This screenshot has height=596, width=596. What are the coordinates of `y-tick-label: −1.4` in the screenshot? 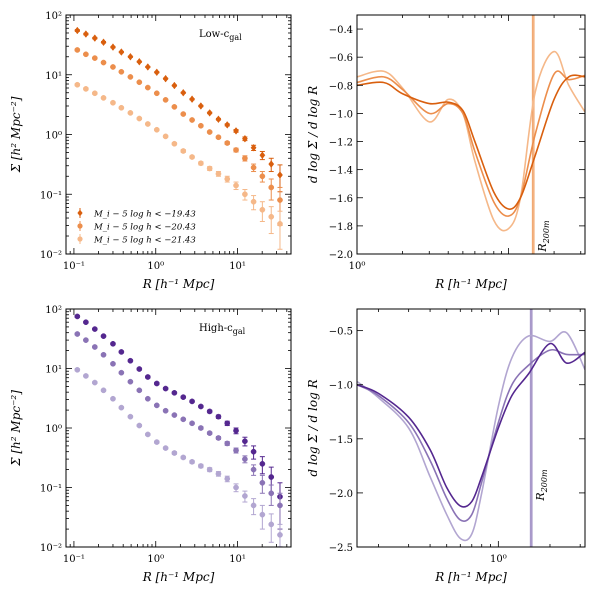 It's located at (341, 171).